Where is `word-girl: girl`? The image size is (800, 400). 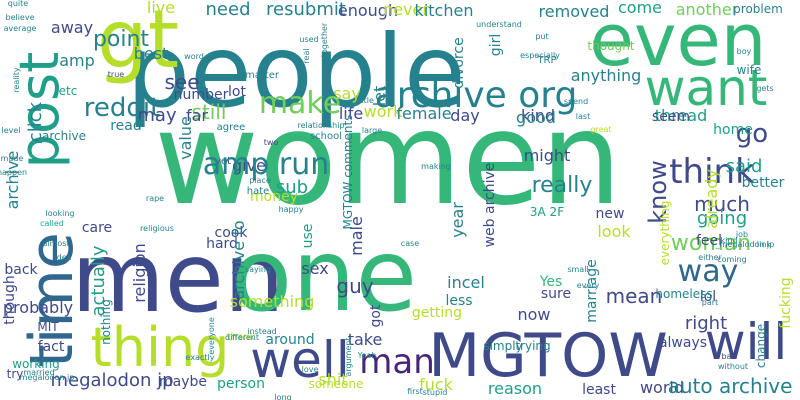
word-girl: girl is located at coordinates (496, 45).